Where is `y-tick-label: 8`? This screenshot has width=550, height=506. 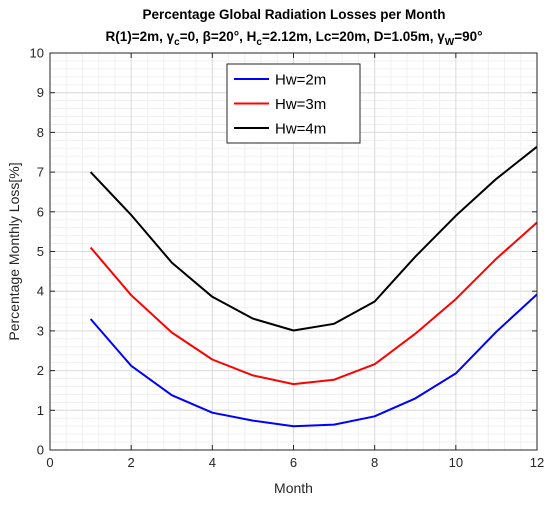 y-tick-label: 8 is located at coordinates (40, 132).